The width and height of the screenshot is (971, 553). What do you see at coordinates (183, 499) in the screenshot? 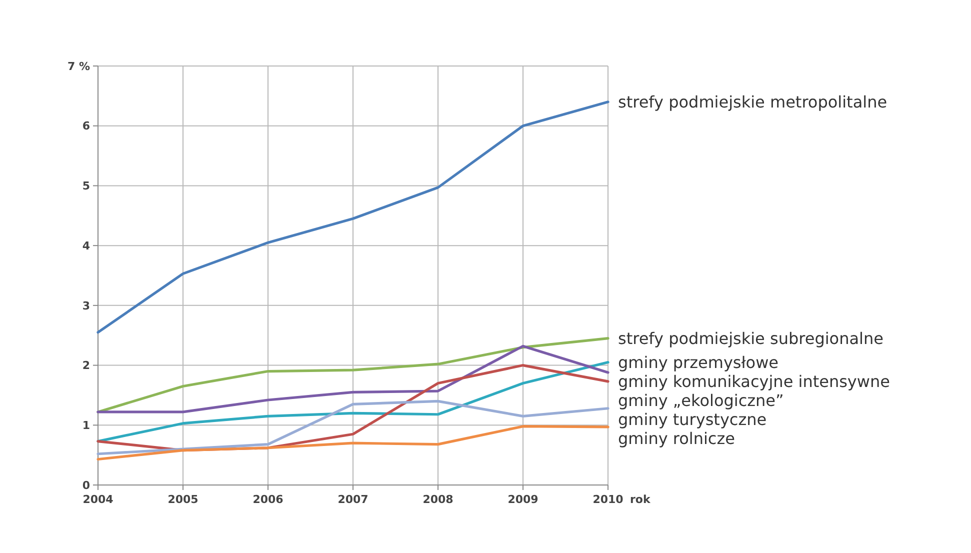
I see `x-tick-label: 2005` at bounding box center [183, 499].